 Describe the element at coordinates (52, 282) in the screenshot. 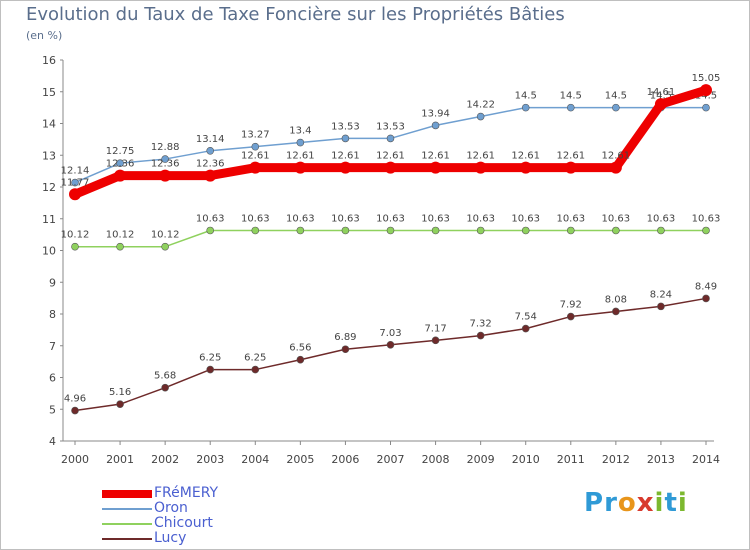

I see `y-tick-label: 9` at that location.